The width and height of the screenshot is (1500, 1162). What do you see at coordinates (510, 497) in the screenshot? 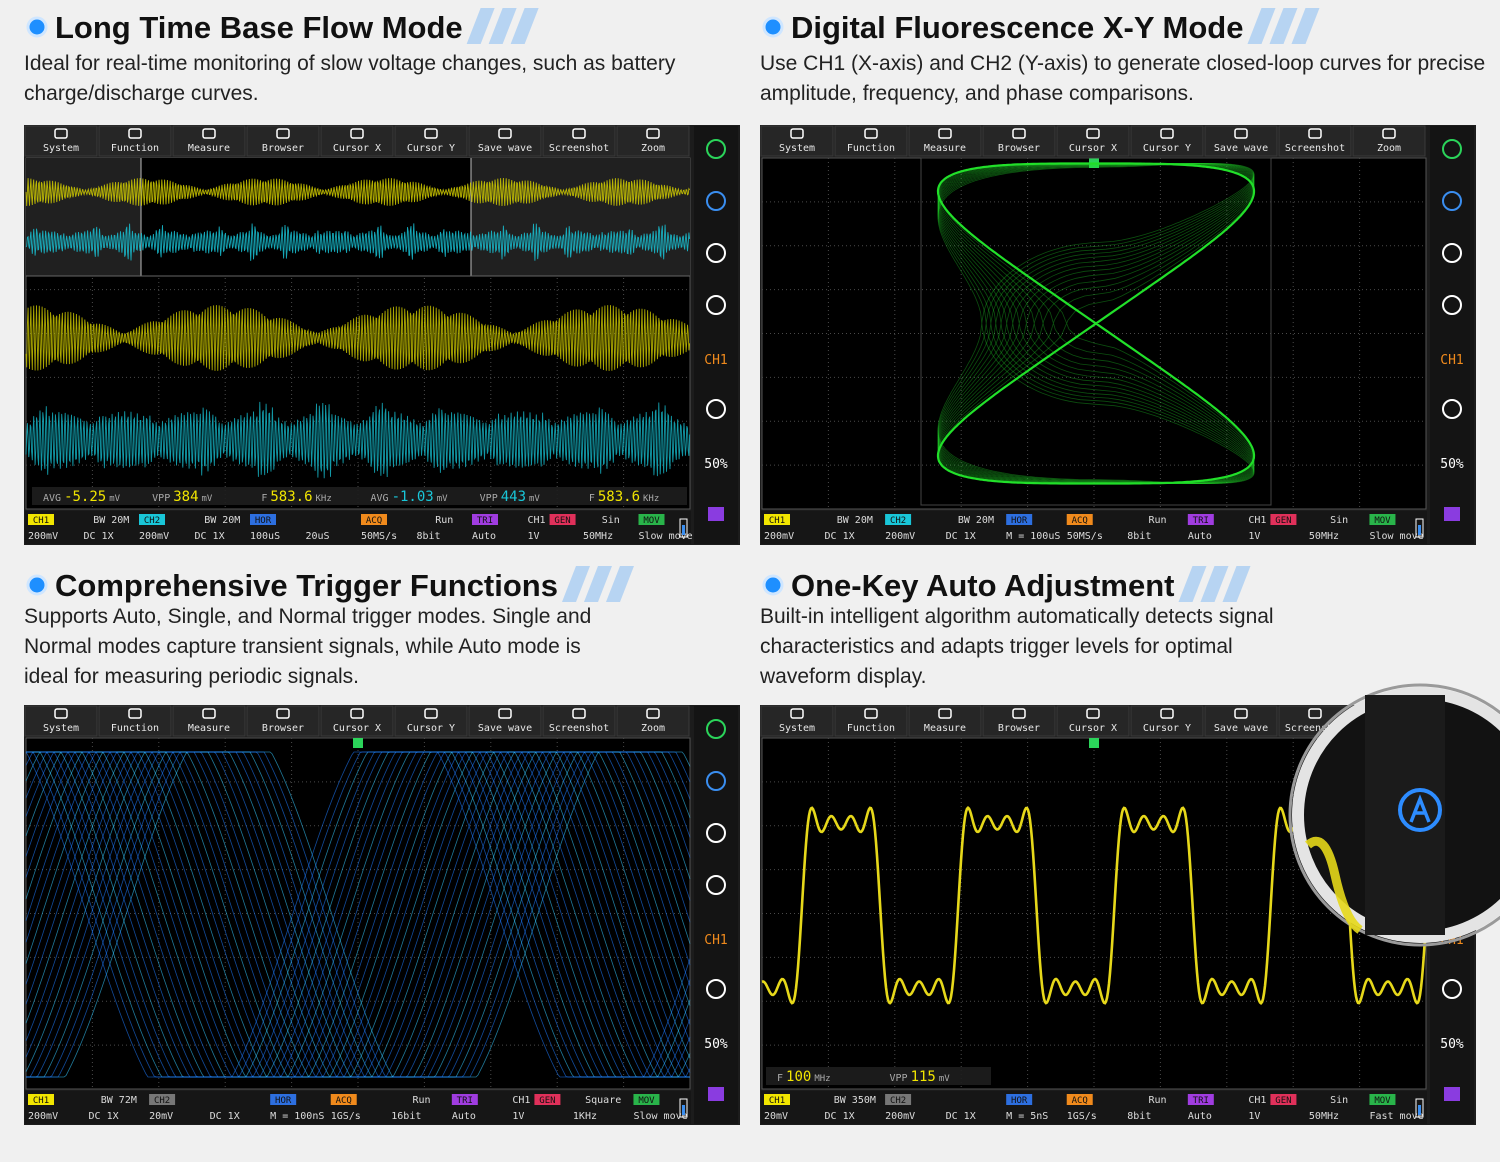
I see `measure-reading: VPP 443 mV` at bounding box center [510, 497].